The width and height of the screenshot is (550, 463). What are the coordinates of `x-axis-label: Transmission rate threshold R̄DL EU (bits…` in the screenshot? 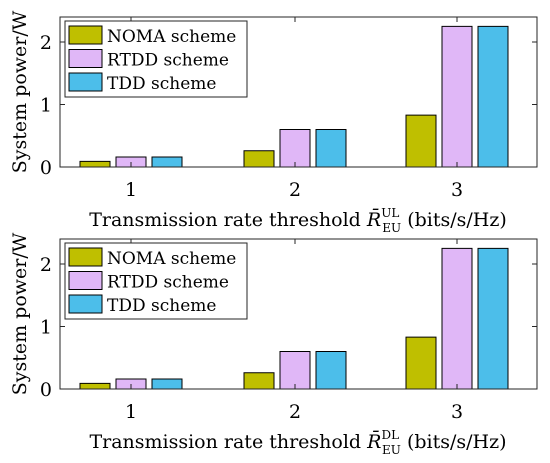 It's located at (297, 442).